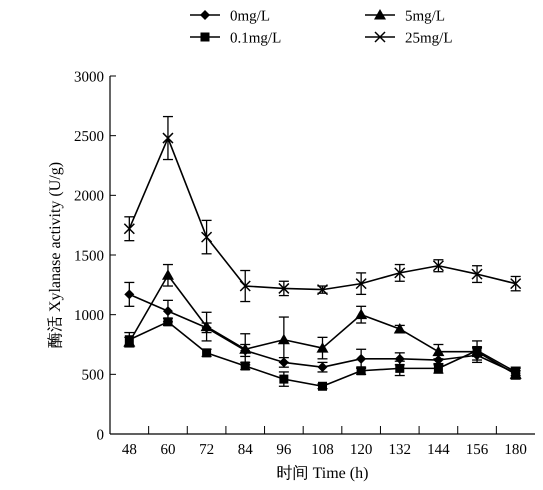 This screenshot has width=543, height=490. I want to click on y-tick-label: 2500, so click(89, 136).